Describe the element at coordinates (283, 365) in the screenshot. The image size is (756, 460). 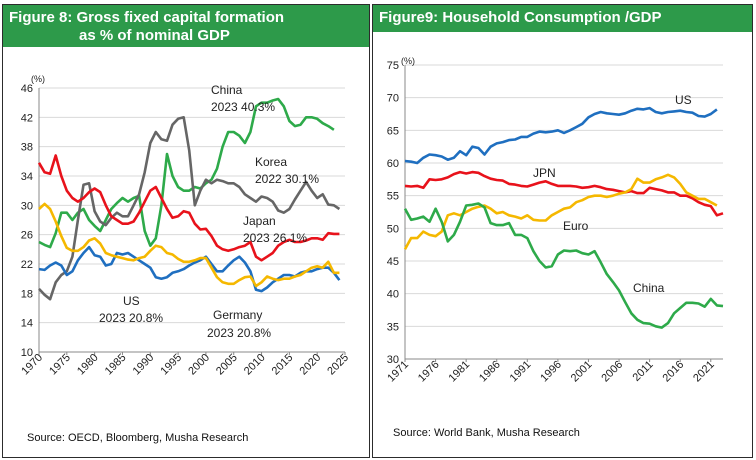
I see `fig8-xtick-label: 2015` at that location.